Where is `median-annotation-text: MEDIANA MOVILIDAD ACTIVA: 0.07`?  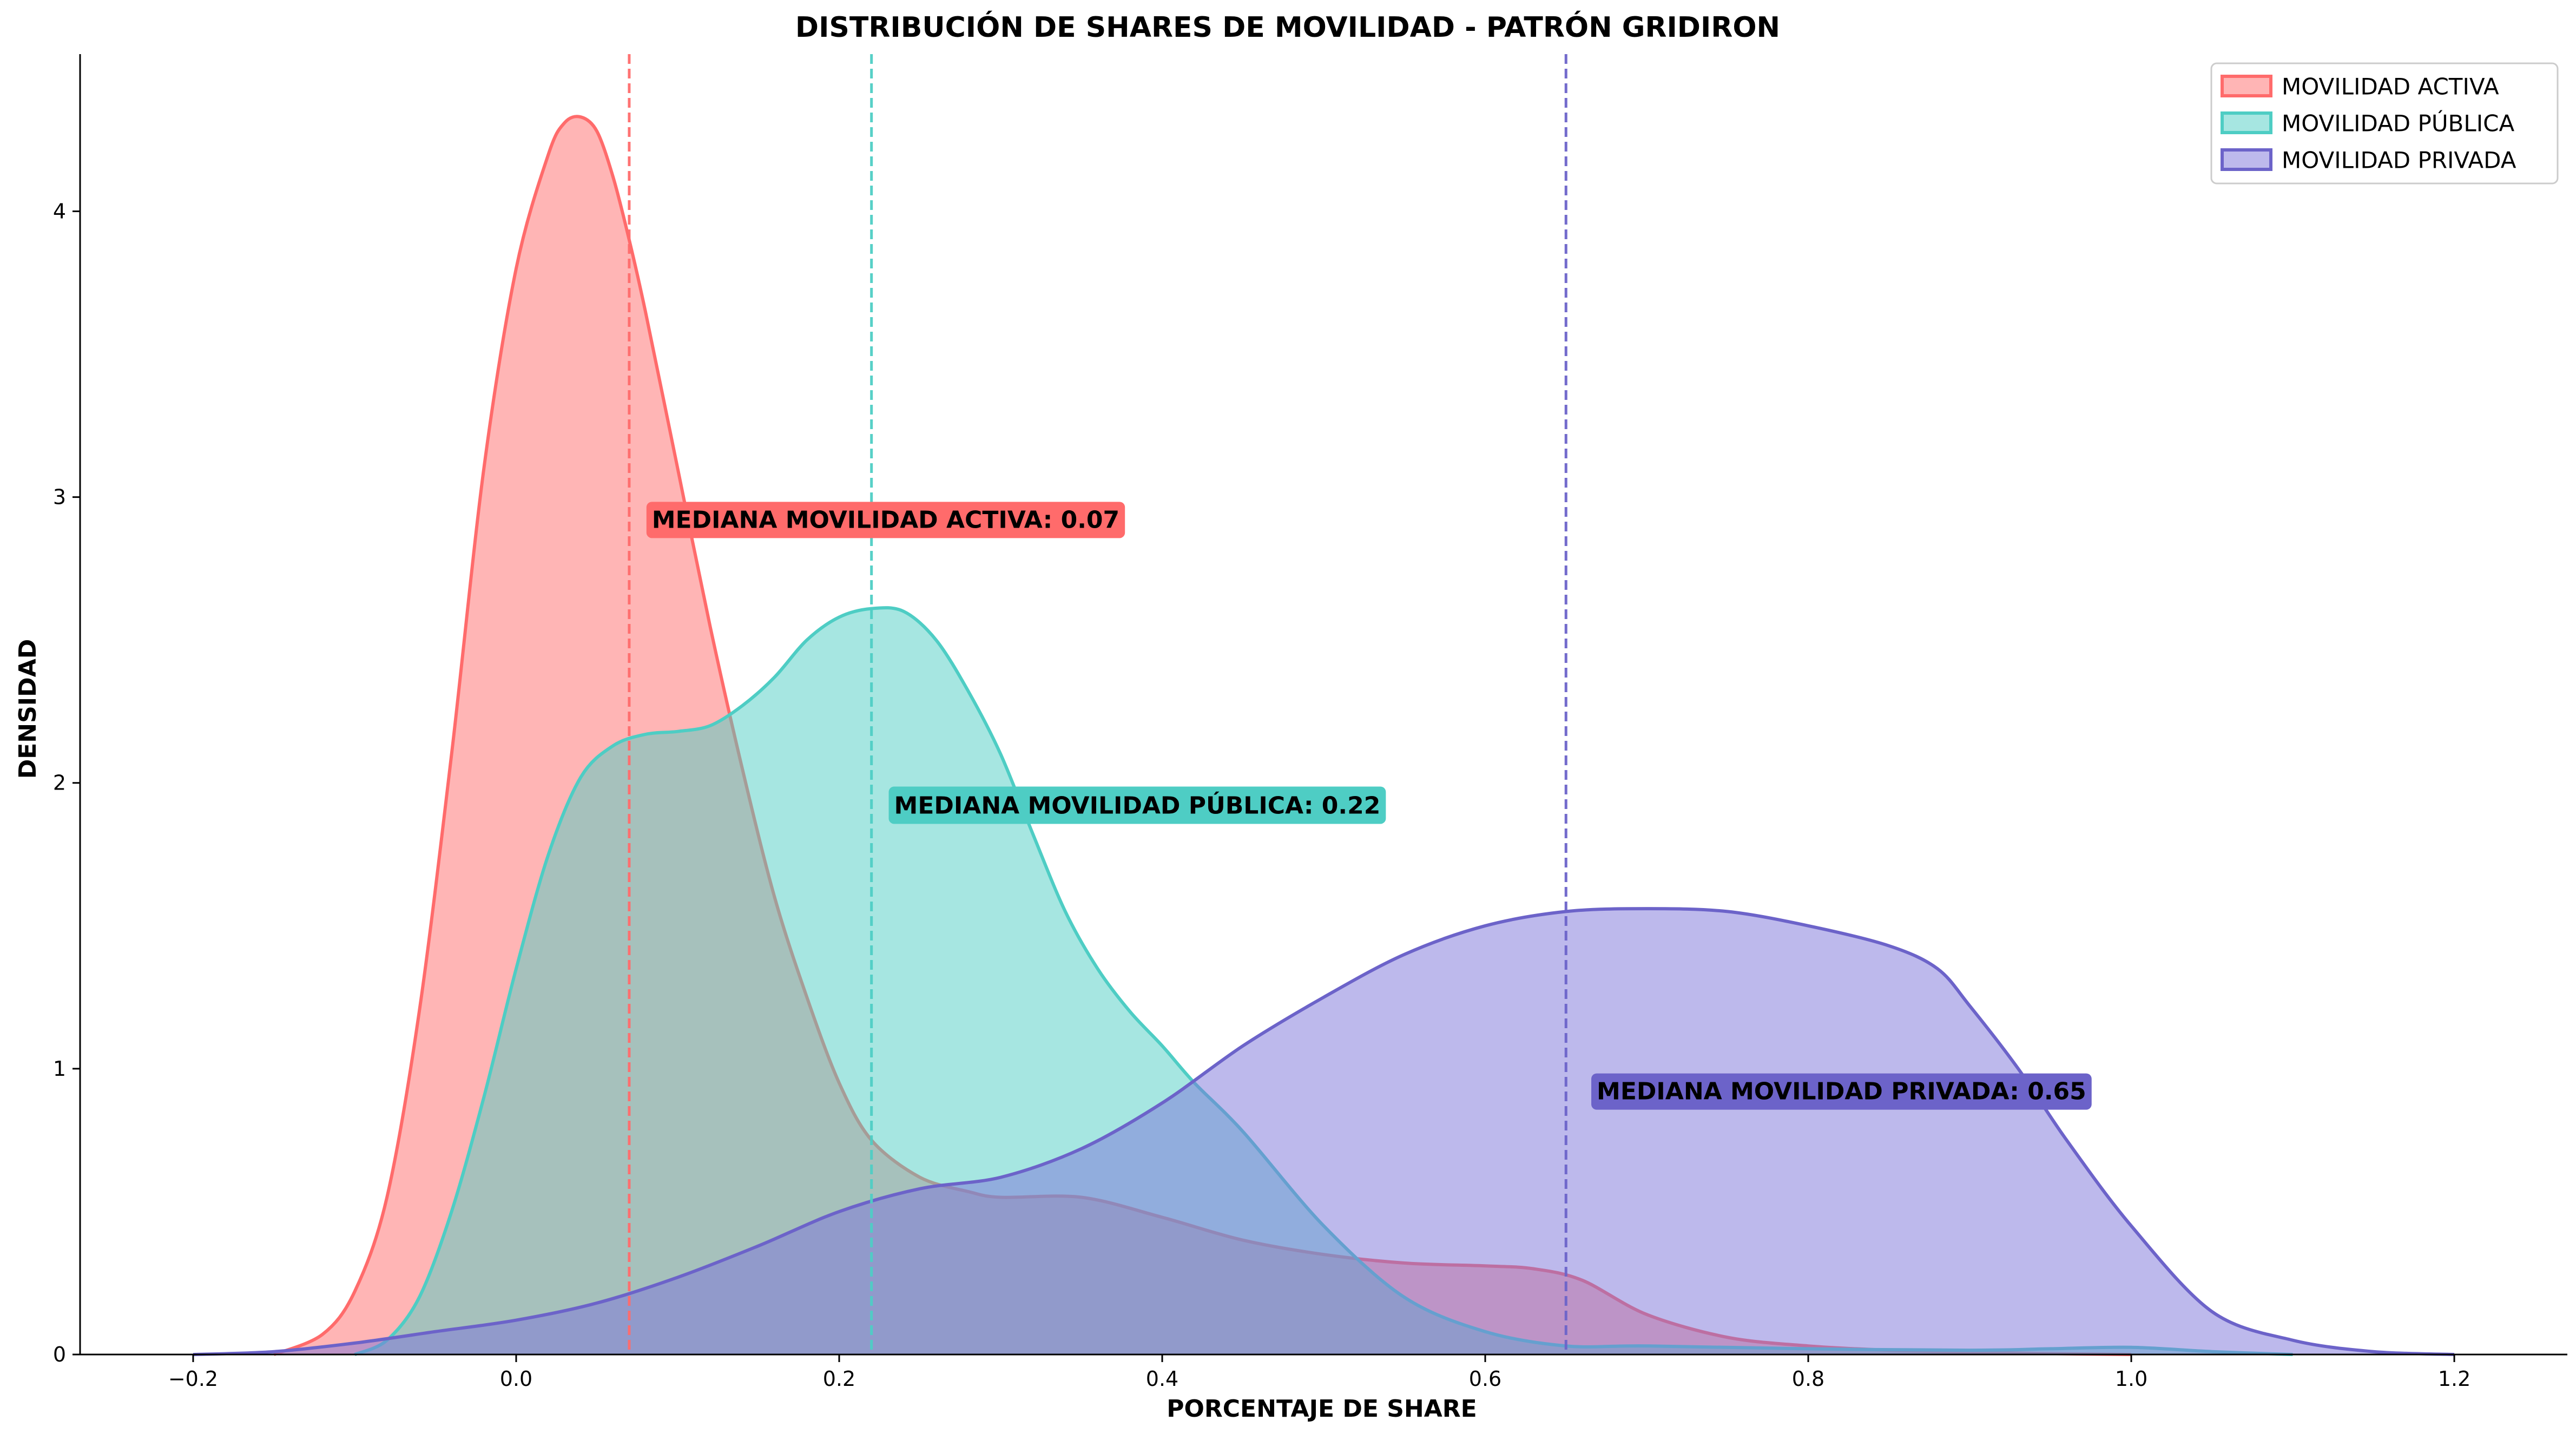
median-annotation-text: MEDIANA MOVILIDAD ACTIVA: 0.07 is located at coordinates (885, 520).